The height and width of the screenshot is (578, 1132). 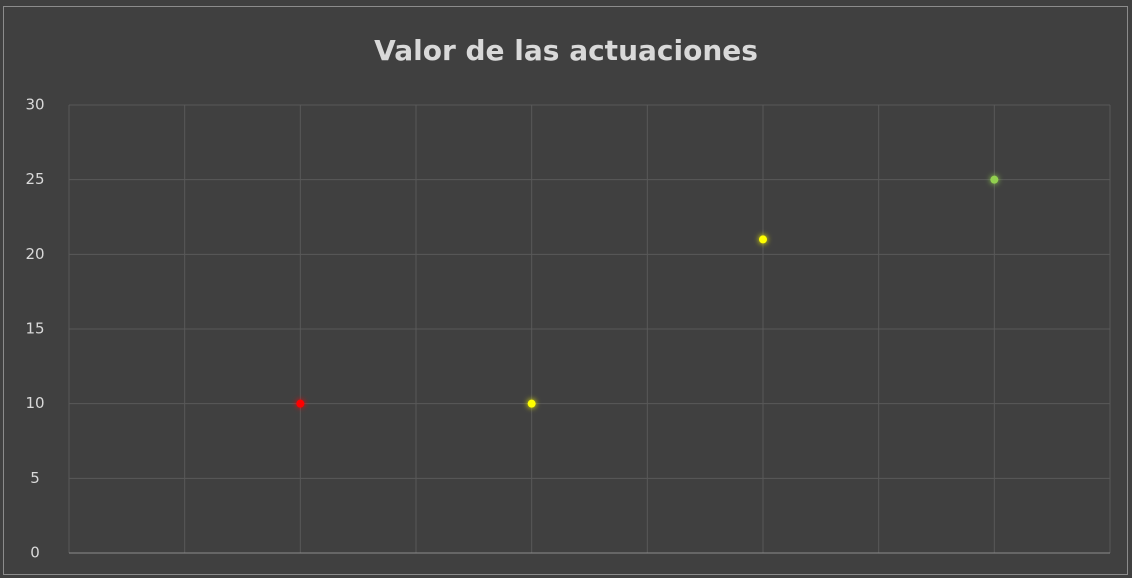 I want to click on y-tick-label: 0, so click(x=35, y=553).